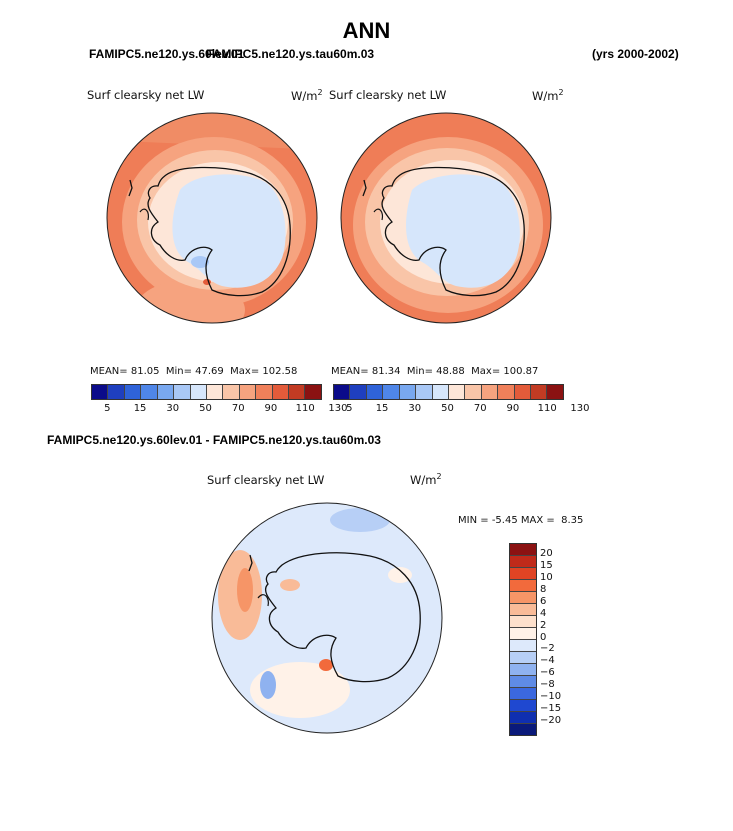  What do you see at coordinates (447, 408) in the screenshot?
I see `panel2-colorbar-tick-label: 50` at bounding box center [447, 408].